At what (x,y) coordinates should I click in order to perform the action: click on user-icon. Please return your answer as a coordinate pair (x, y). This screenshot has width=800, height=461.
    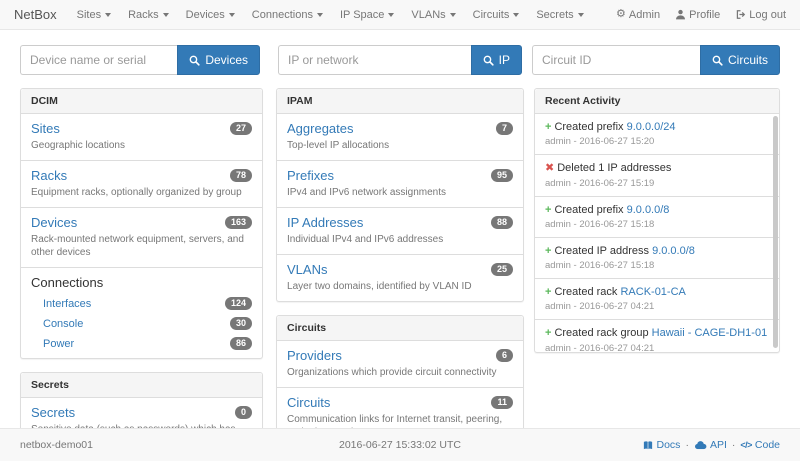
    Looking at the image, I should click on (680, 14).